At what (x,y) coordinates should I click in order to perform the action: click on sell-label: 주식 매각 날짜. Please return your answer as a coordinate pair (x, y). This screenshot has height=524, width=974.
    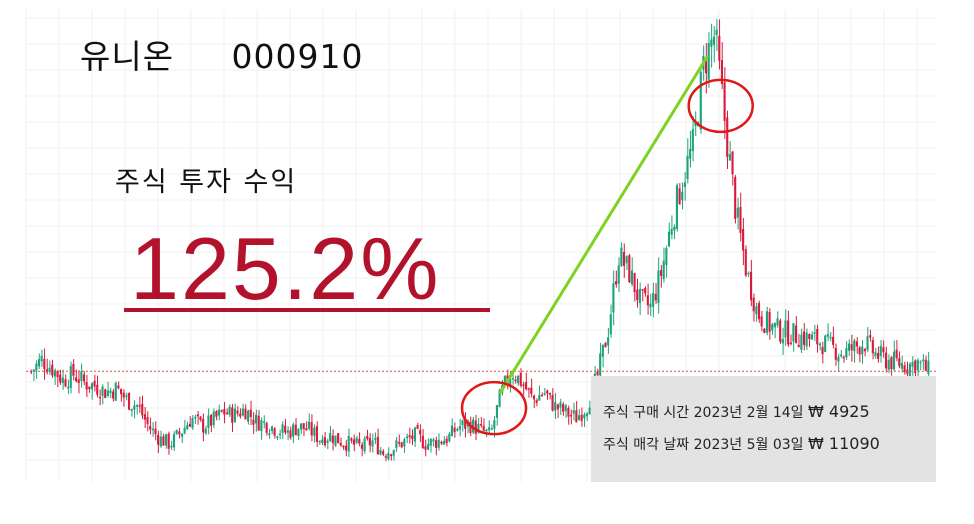
    Looking at the image, I should click on (646, 445).